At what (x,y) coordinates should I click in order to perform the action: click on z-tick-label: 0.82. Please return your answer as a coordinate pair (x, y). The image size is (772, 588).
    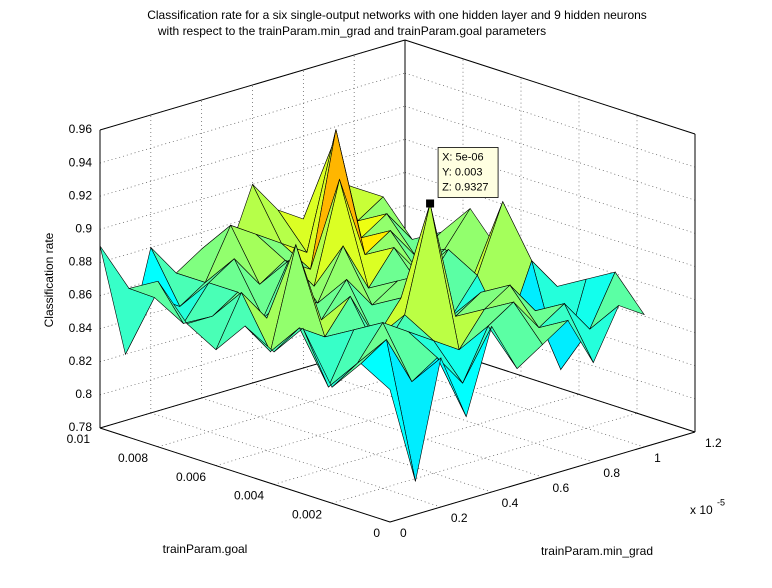
    Looking at the image, I should click on (81, 361).